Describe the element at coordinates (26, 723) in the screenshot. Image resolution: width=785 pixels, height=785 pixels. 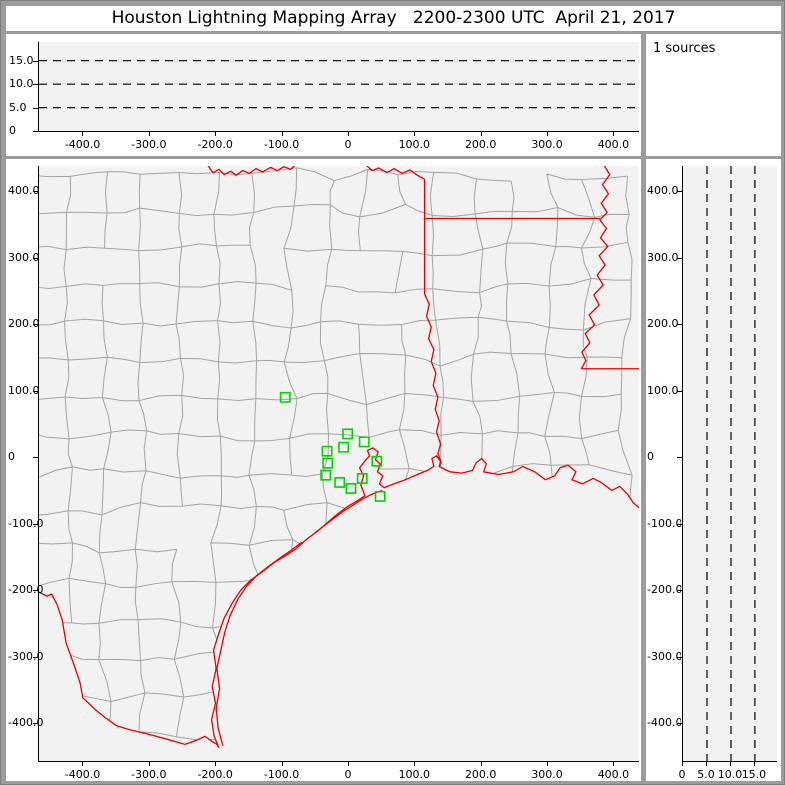
I see `y-tick-label: -400.0` at that location.